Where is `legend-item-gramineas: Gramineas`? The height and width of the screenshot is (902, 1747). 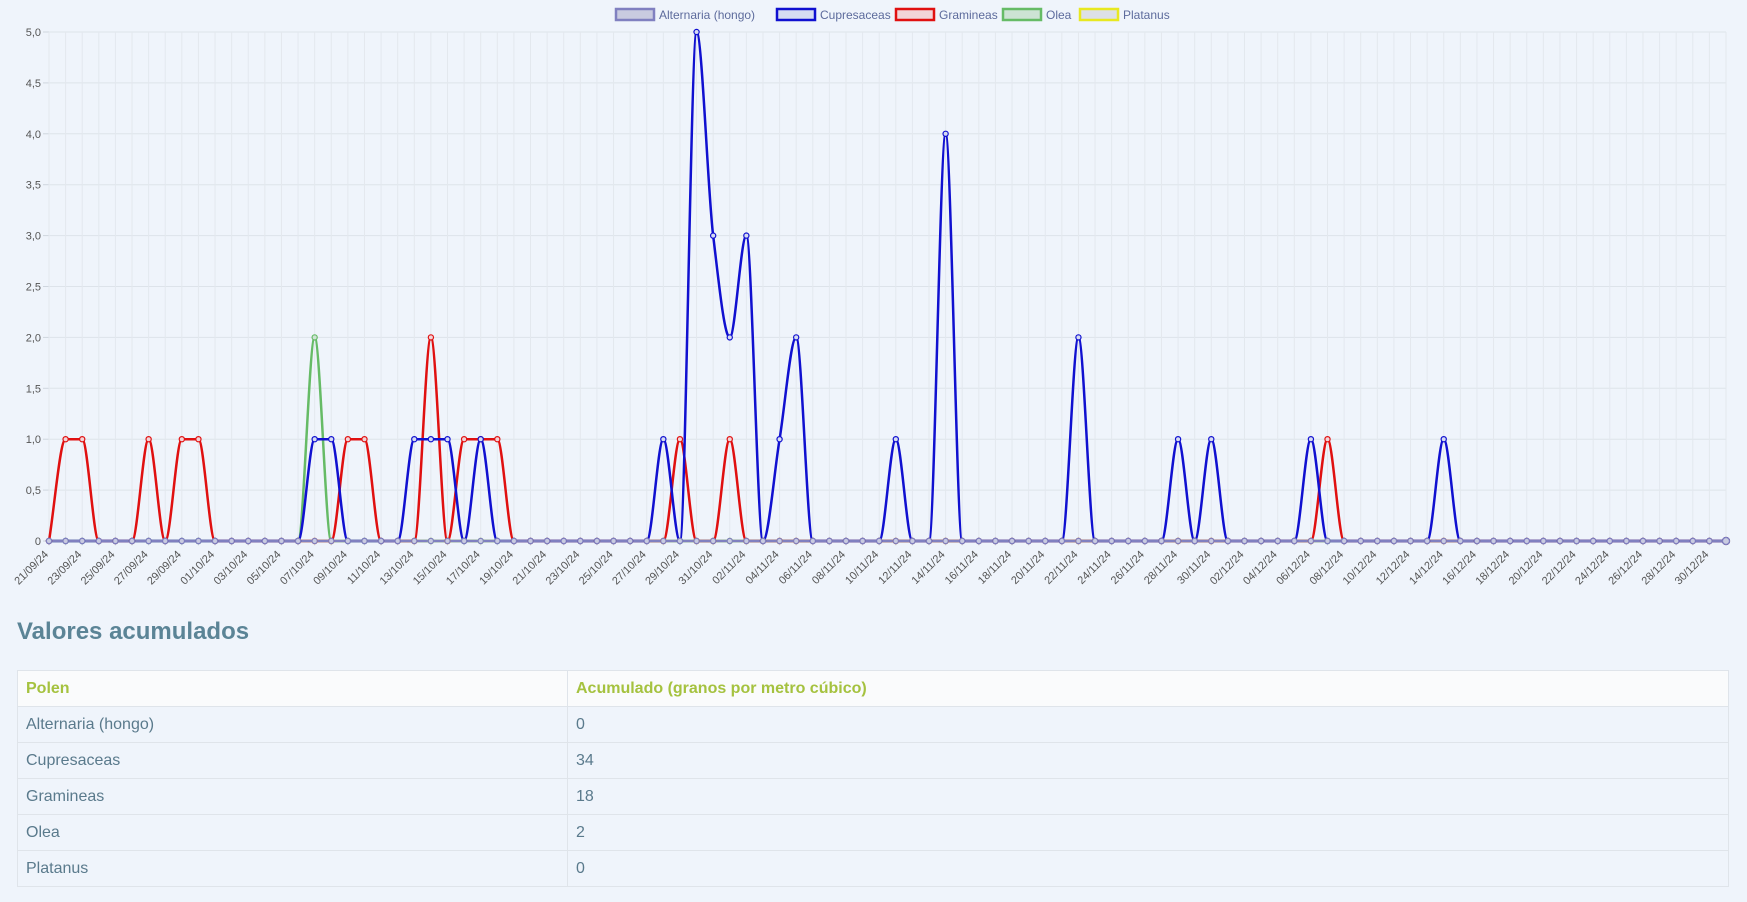
legend-item-gramineas: Gramineas is located at coordinates (946, 14).